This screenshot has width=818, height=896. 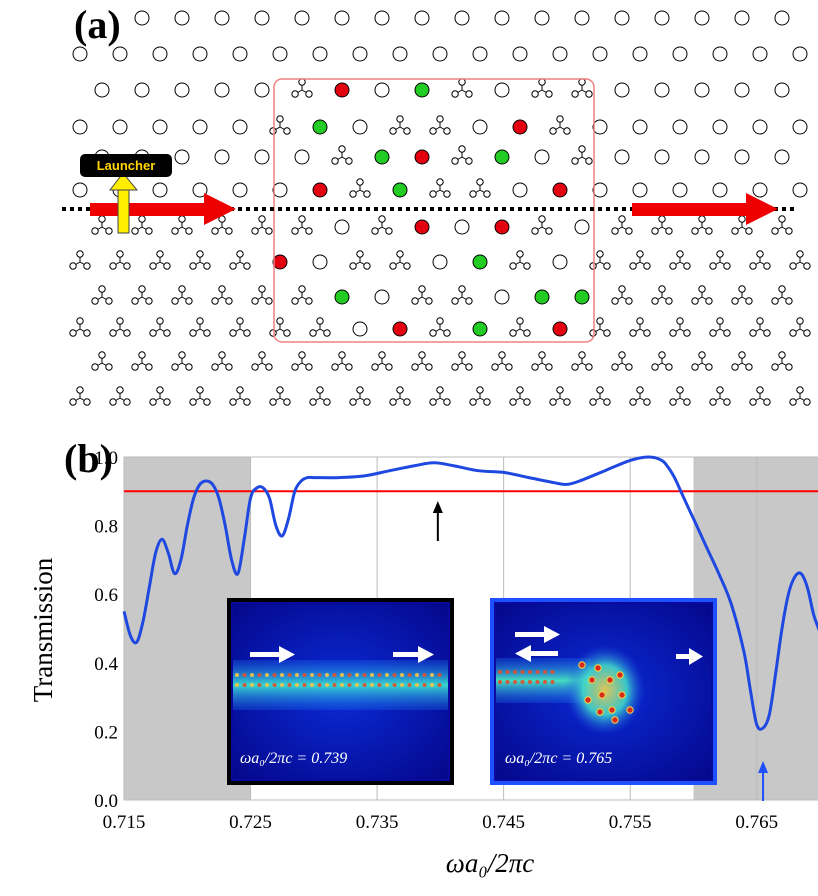 I want to click on y-tick-2: 0.4, so click(x=106, y=664).